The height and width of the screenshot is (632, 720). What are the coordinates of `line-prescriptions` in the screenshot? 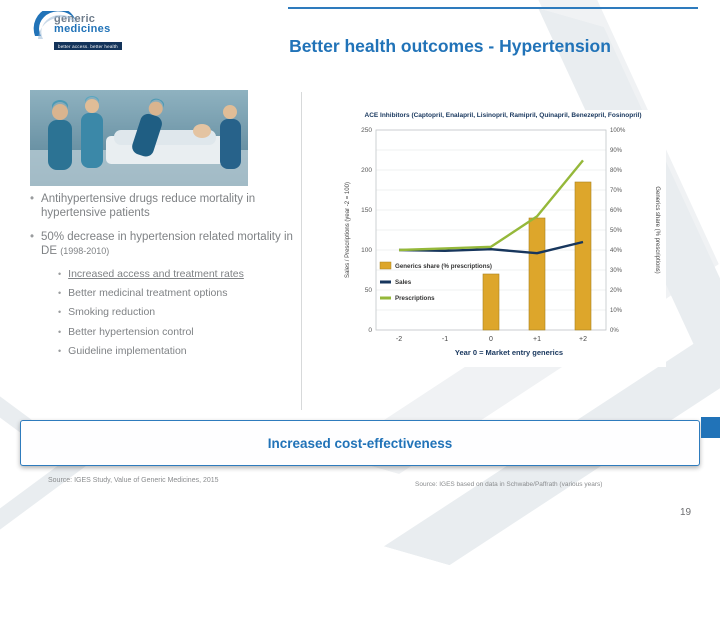 It's located at (491, 205).